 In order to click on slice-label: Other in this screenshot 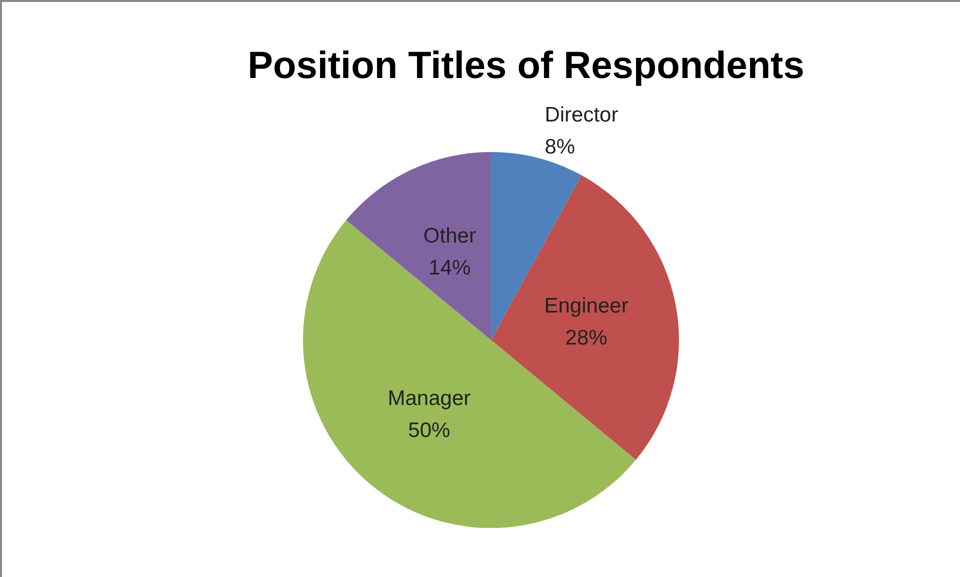, I will do `click(449, 236)`.